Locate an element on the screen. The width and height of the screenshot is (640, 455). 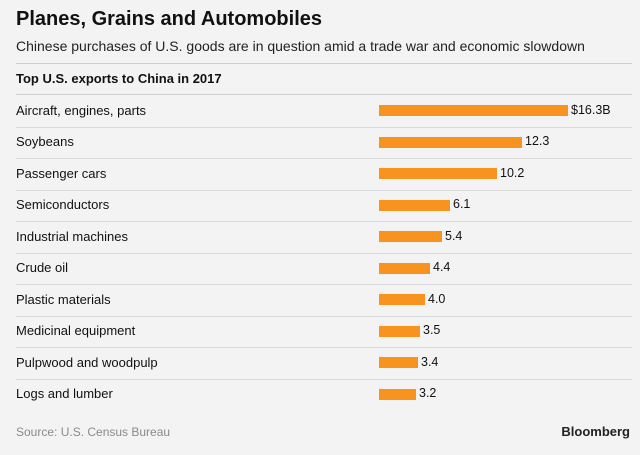
source-note: Source: U.S. Census Bureau is located at coordinates (93, 432).